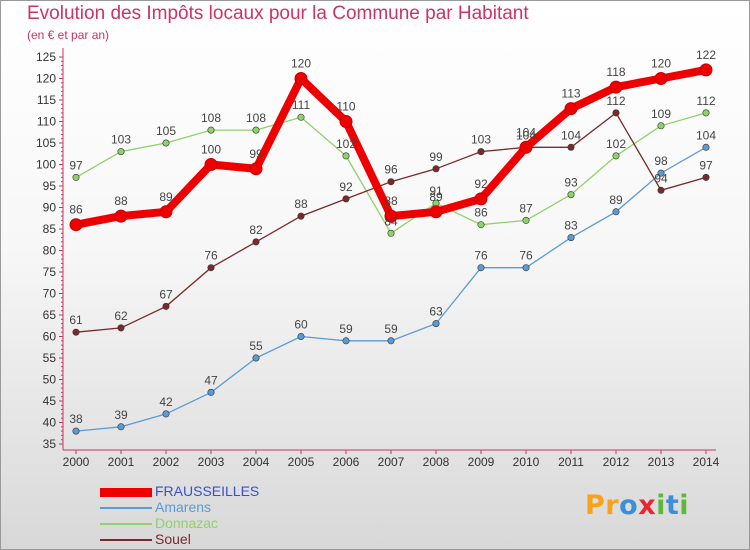  I want to click on data-label-donnazac: 93, so click(571, 183).